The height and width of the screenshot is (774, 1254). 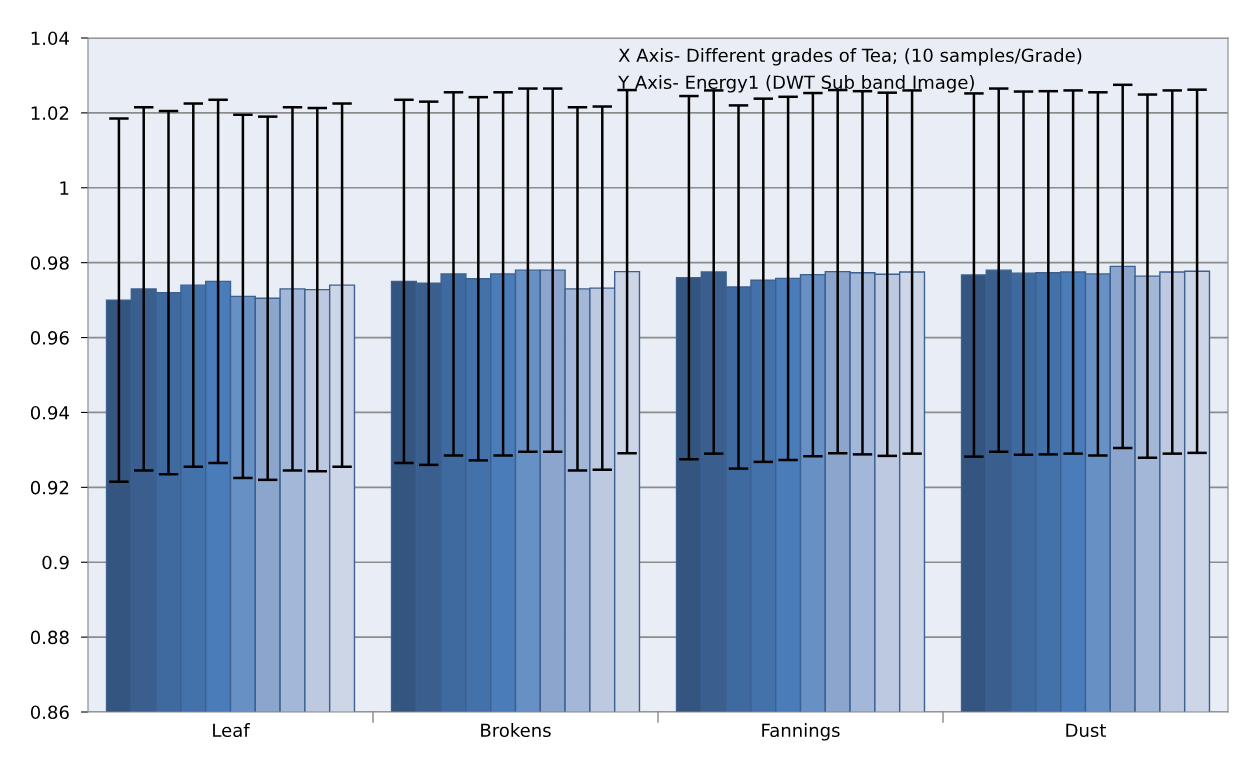 I want to click on annotation: X Axis- Different grades of Tea; (10 samples/Grade), so click(x=850, y=57).